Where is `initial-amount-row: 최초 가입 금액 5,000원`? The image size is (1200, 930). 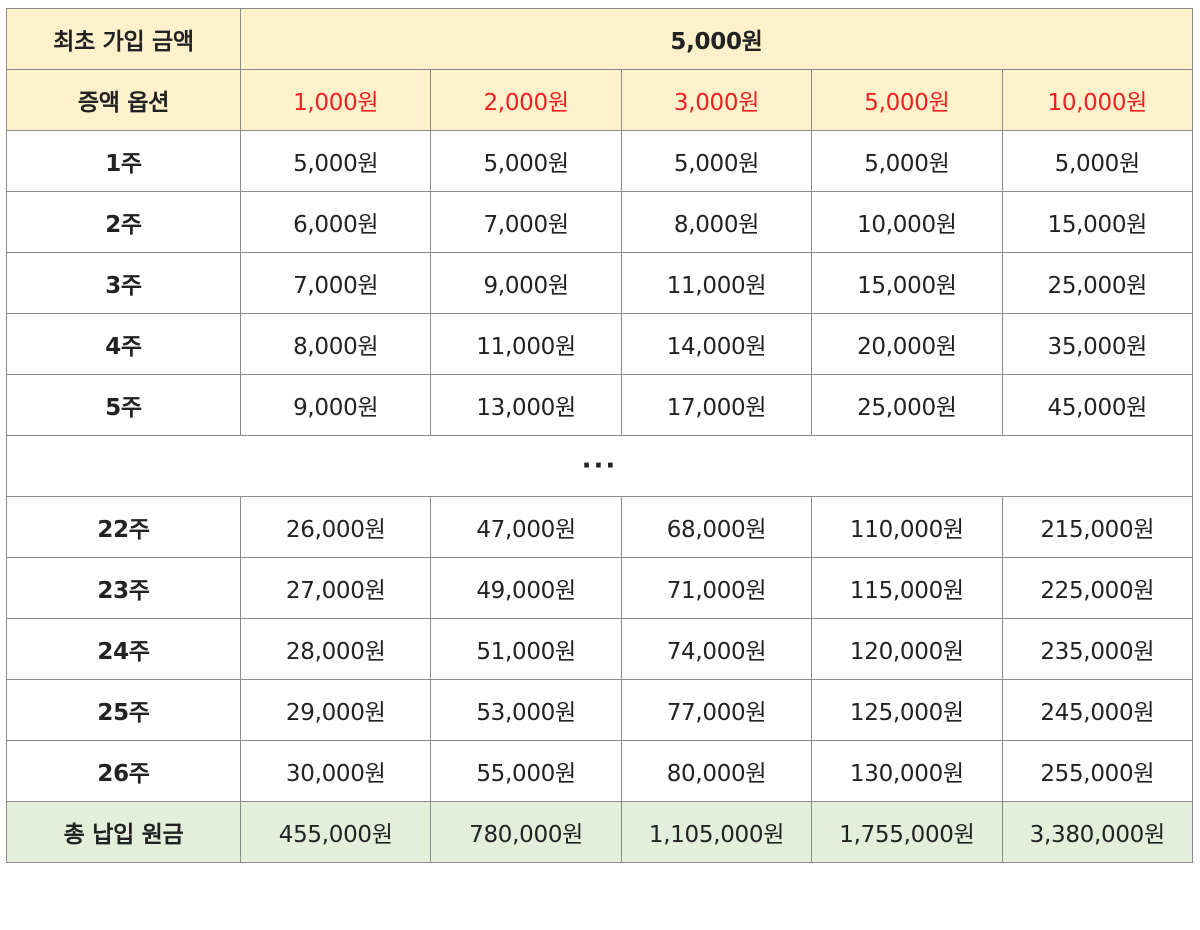 initial-amount-row: 최초 가입 금액 5,000원 is located at coordinates (599, 39).